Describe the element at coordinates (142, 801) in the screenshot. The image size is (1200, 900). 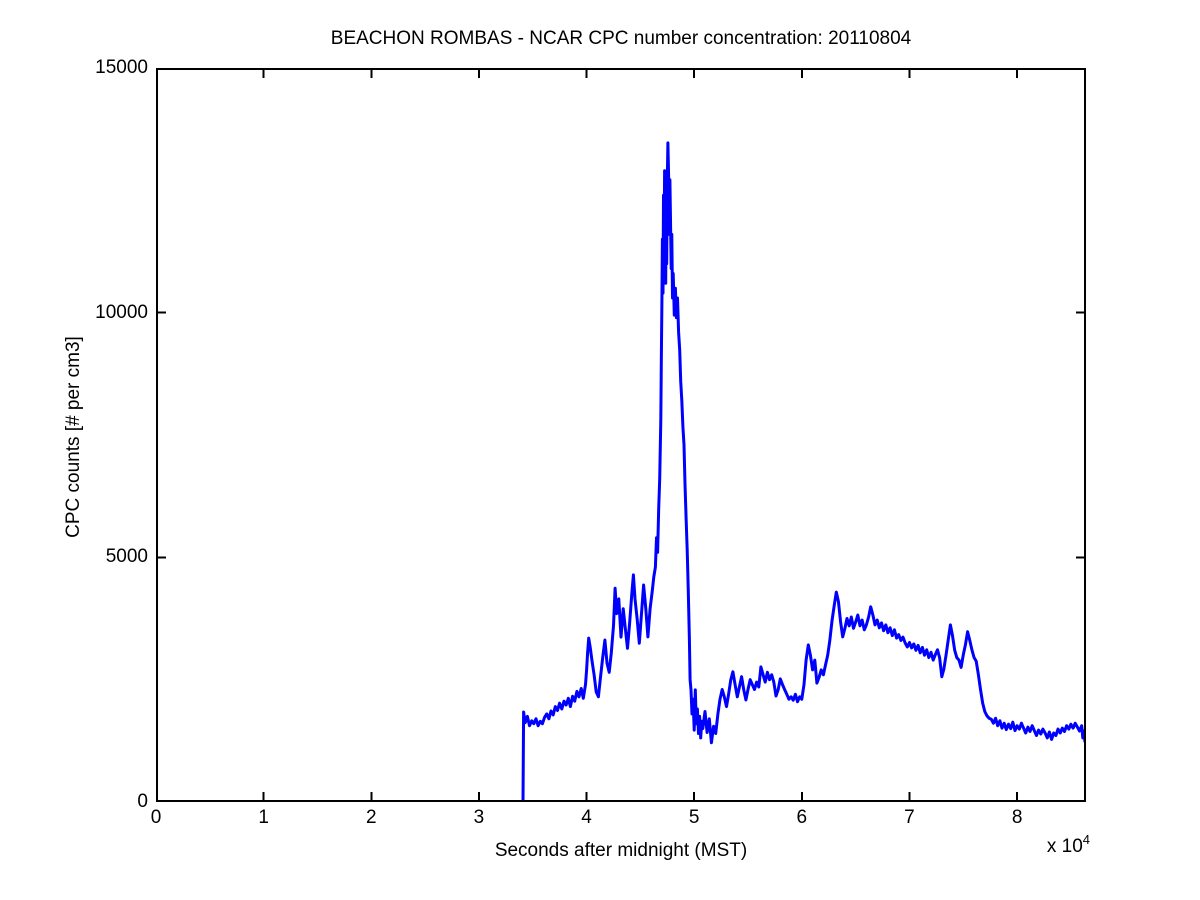
I see `y-tick-label: 0` at that location.